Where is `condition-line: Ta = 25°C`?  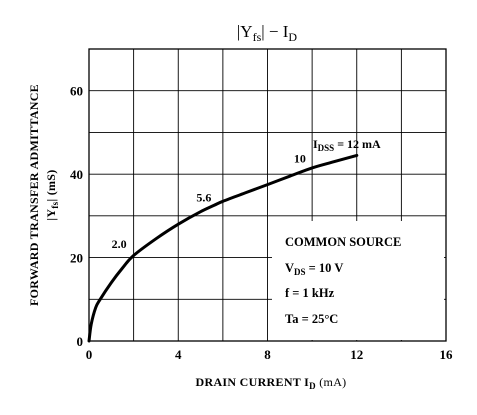 condition-line: Ta = 25°C is located at coordinates (311, 319).